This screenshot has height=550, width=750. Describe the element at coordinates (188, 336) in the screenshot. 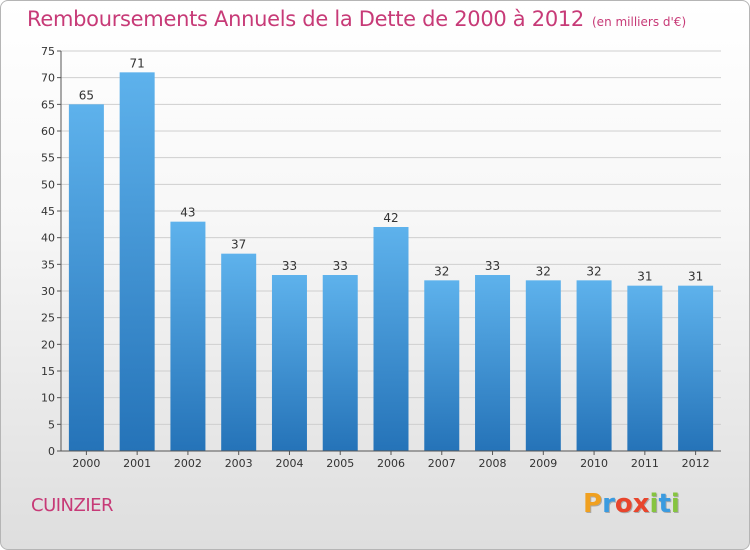

I see `bar-2002` at that location.